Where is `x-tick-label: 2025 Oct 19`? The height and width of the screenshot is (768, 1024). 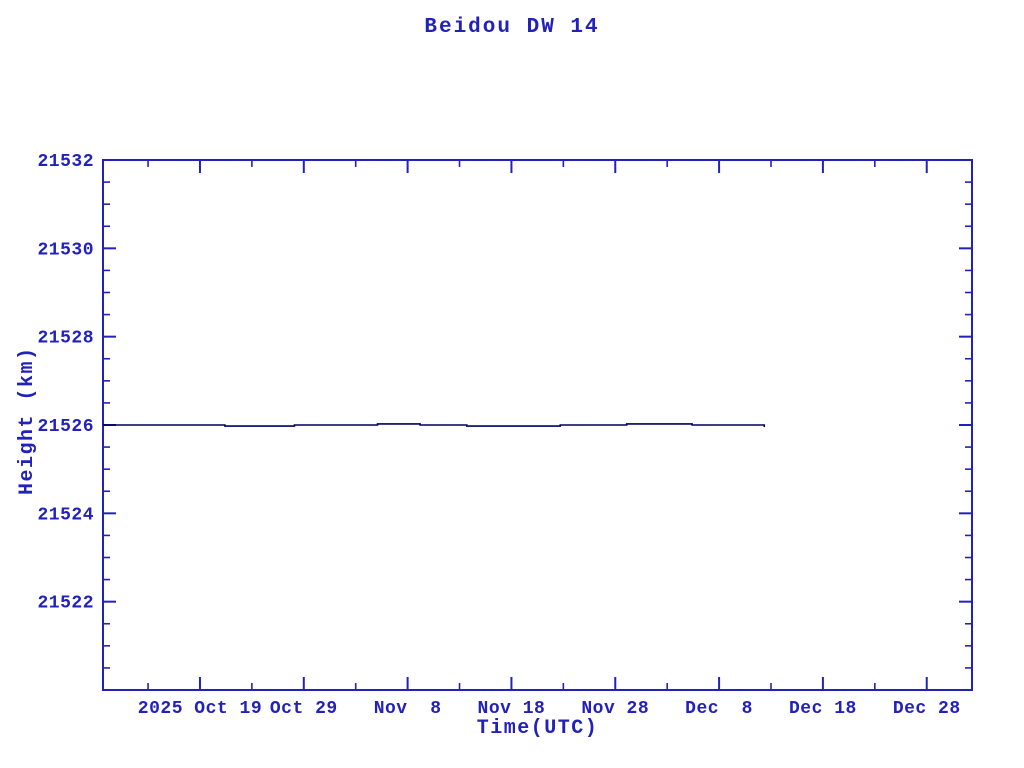
x-tick-label: 2025 Oct 19 is located at coordinates (200, 709).